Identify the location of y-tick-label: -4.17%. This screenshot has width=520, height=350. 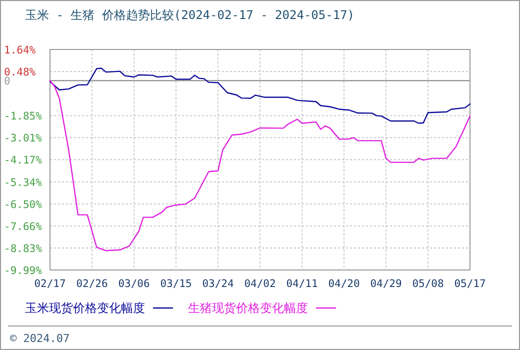
(23, 160).